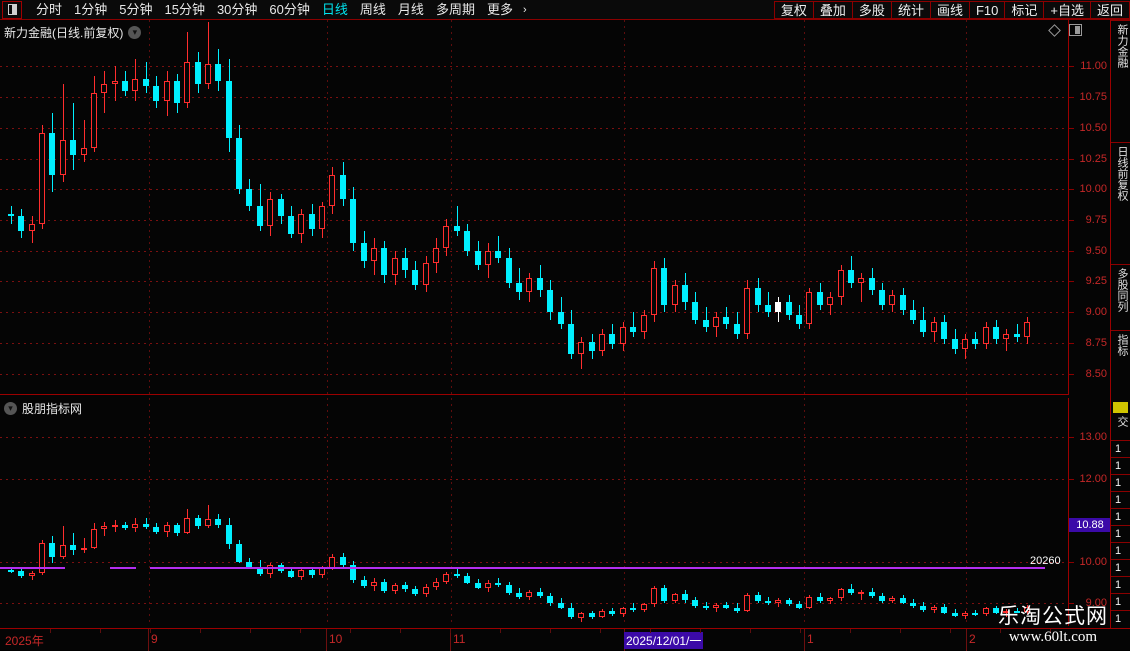 The image size is (1130, 651). Describe the element at coordinates (1118, 534) in the screenshot. I see `strip-number-5: 1` at that location.